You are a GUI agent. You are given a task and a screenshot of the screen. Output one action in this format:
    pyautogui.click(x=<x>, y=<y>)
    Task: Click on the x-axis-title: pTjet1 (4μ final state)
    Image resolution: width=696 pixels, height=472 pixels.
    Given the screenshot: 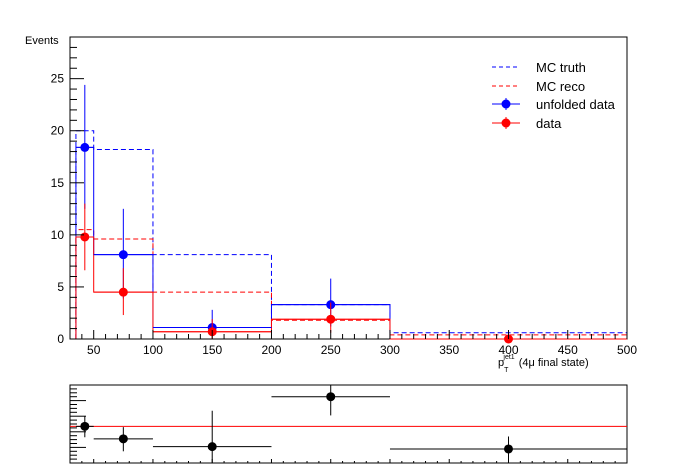 What is the action you would take?
    pyautogui.click(x=543, y=364)
    